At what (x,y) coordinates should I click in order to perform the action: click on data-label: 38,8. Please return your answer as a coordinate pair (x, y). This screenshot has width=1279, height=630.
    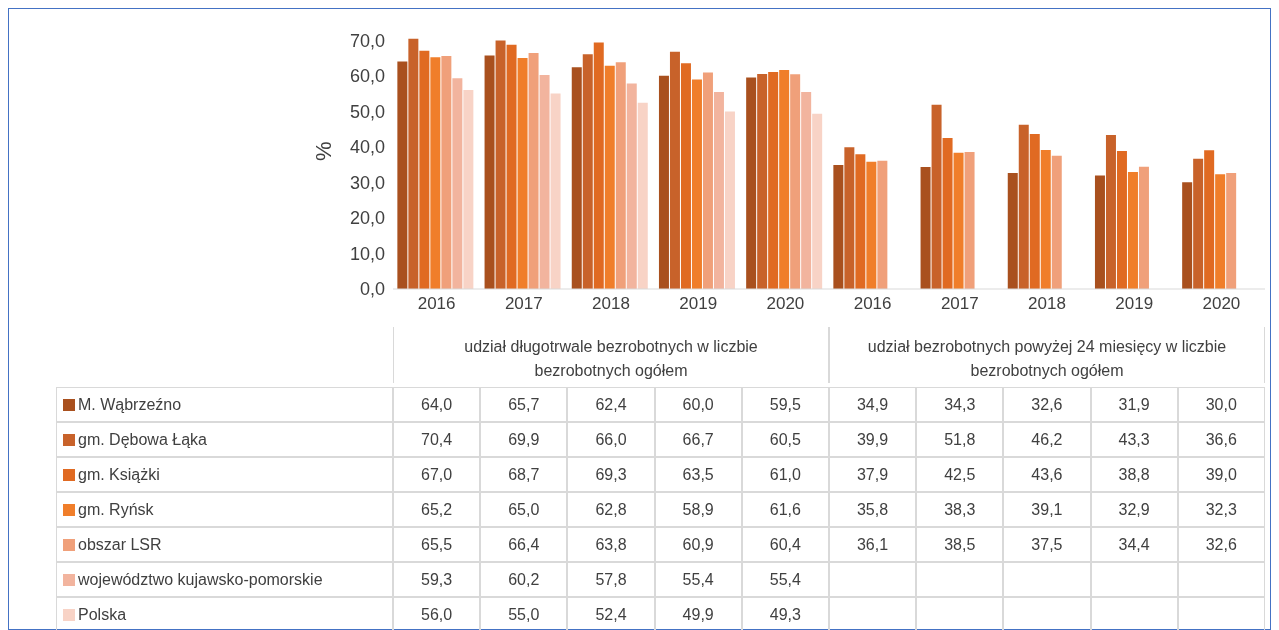
    Looking at the image, I should click on (1134, 474).